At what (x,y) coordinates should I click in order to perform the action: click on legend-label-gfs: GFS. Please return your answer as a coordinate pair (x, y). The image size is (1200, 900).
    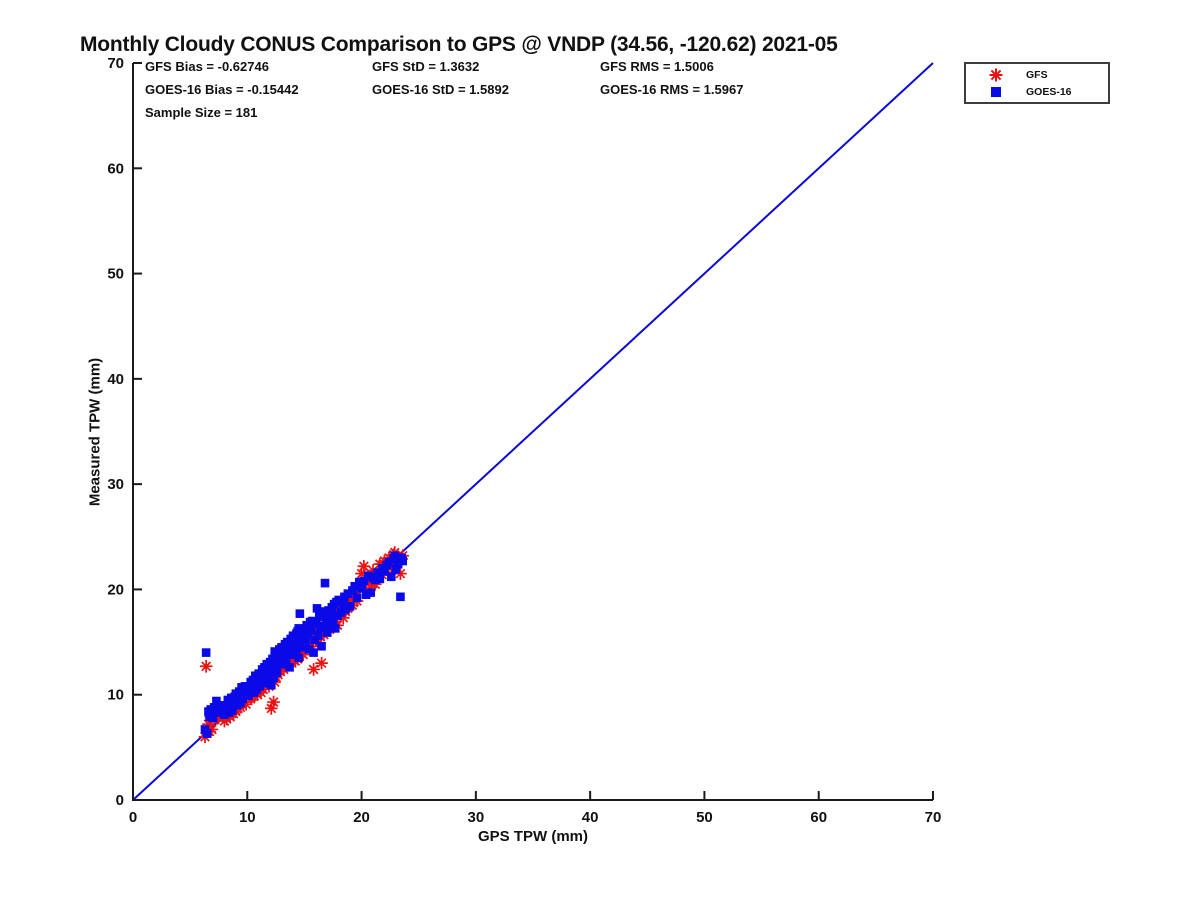
    Looking at the image, I should click on (1037, 74).